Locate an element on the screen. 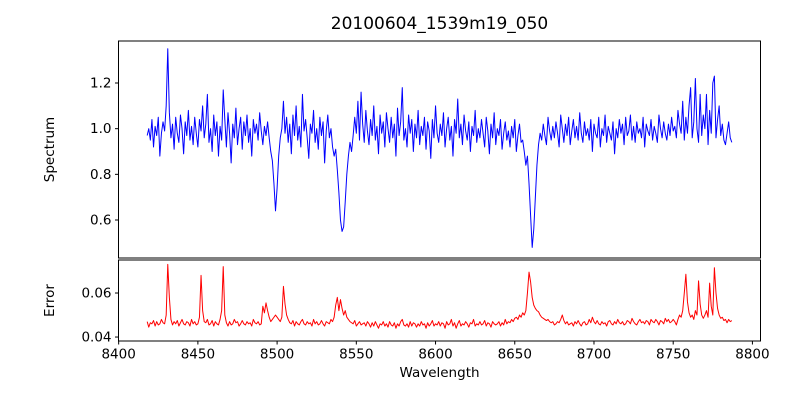  spectrum-y-tick-label: 0.8 is located at coordinates (100, 175).